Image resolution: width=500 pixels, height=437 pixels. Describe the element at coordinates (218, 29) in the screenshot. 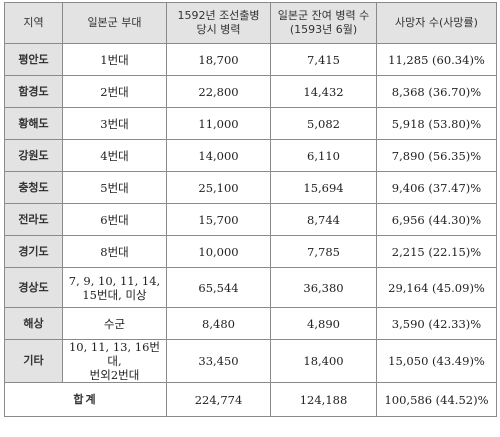

I see `header-initial-line2: 당시 병력` at that location.